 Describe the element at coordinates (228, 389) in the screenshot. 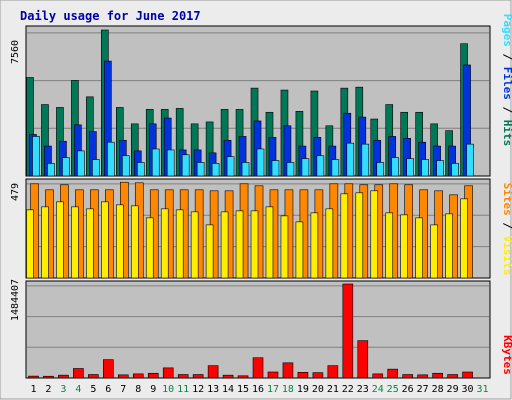

I see `x-tick-label-day-14: 14` at that location.